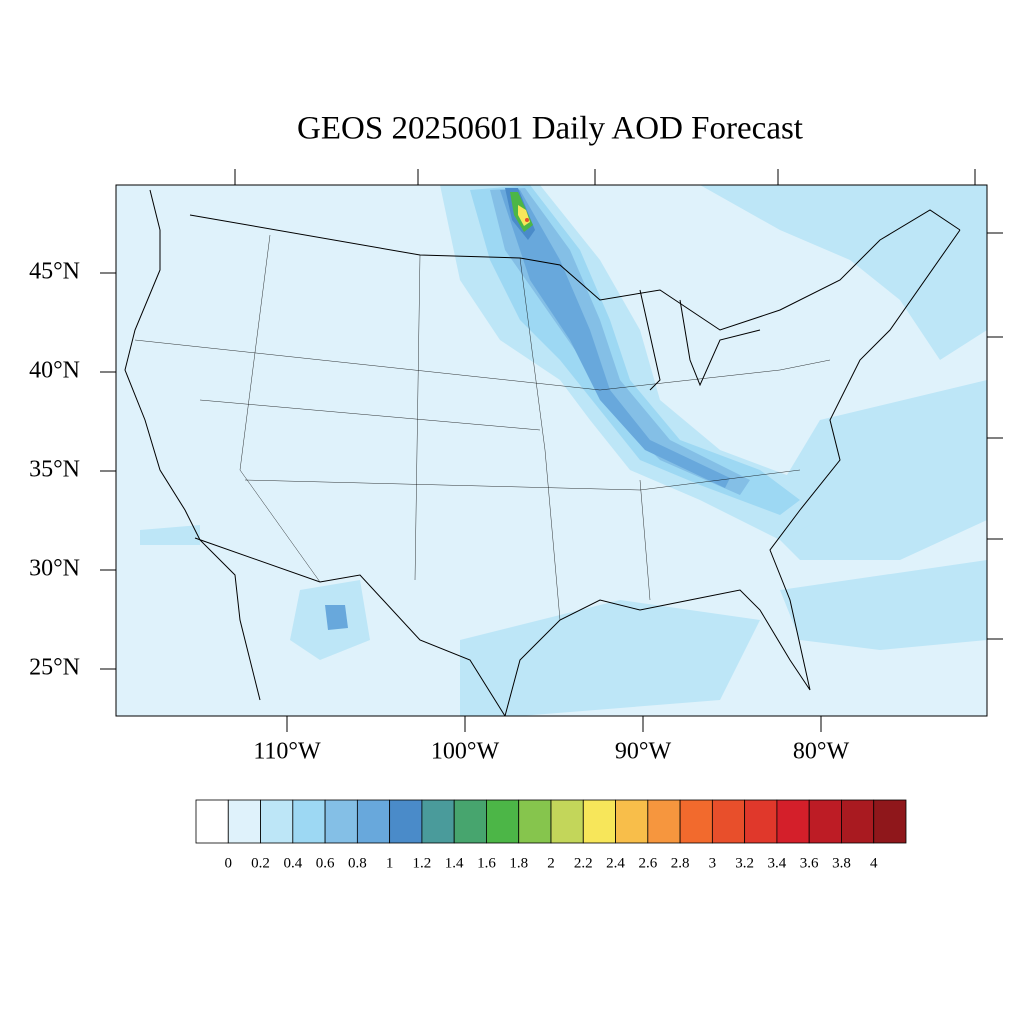 This screenshot has height=1024, width=1024. I want to click on lon-tick-label: 80°W, so click(821, 752).